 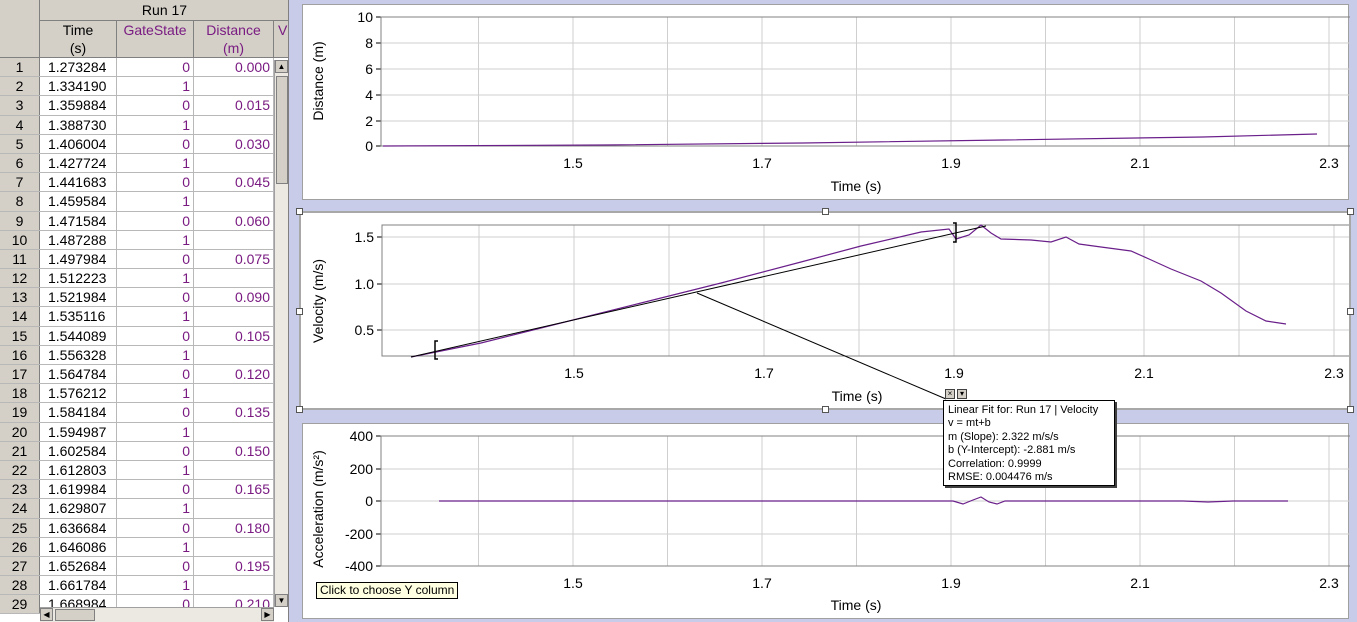 I want to click on time-cell: 1.334190, so click(x=78, y=86).